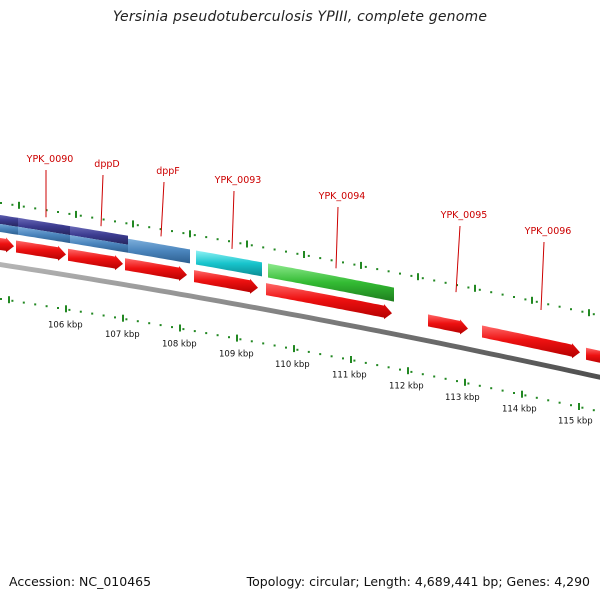 The height and width of the screenshot is (600, 600). I want to click on accession-text: Accession: NC_010465, so click(80, 581).